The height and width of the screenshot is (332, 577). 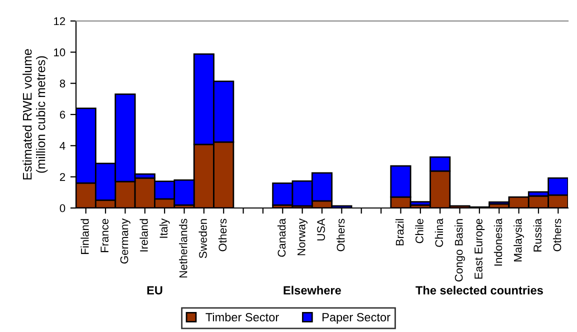 I want to click on x-tick-label: France, so click(x=104, y=235).